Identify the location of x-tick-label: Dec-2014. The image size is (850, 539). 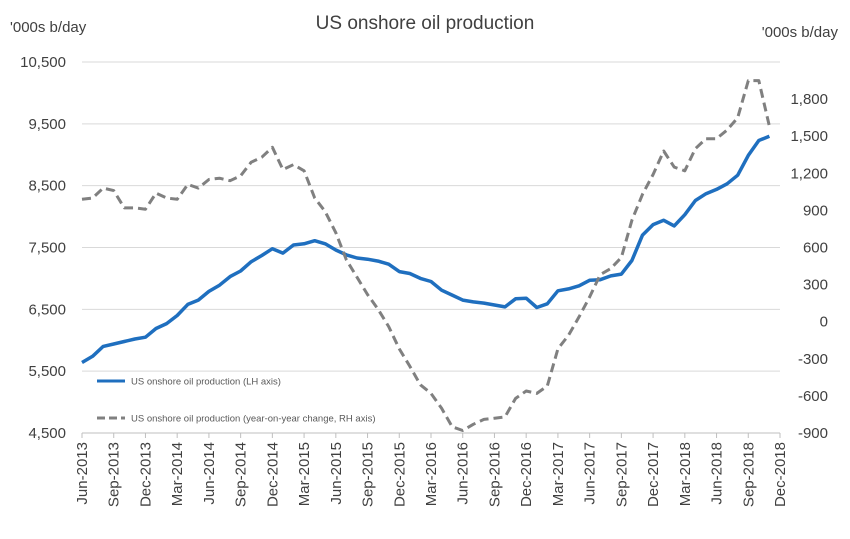
(272, 474).